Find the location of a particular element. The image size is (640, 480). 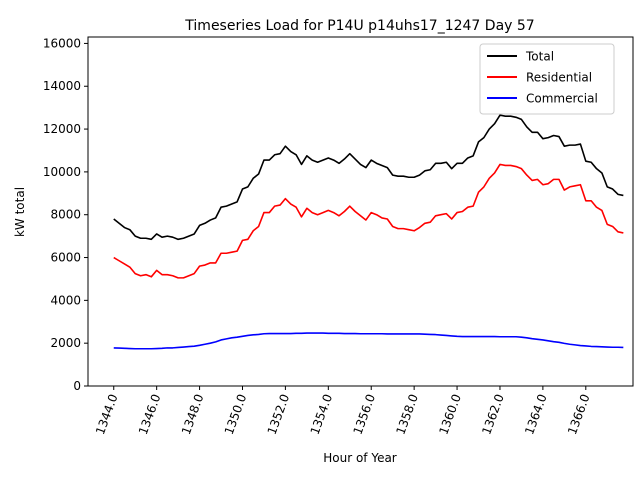

y-axis-label: kW total is located at coordinates (20, 212).